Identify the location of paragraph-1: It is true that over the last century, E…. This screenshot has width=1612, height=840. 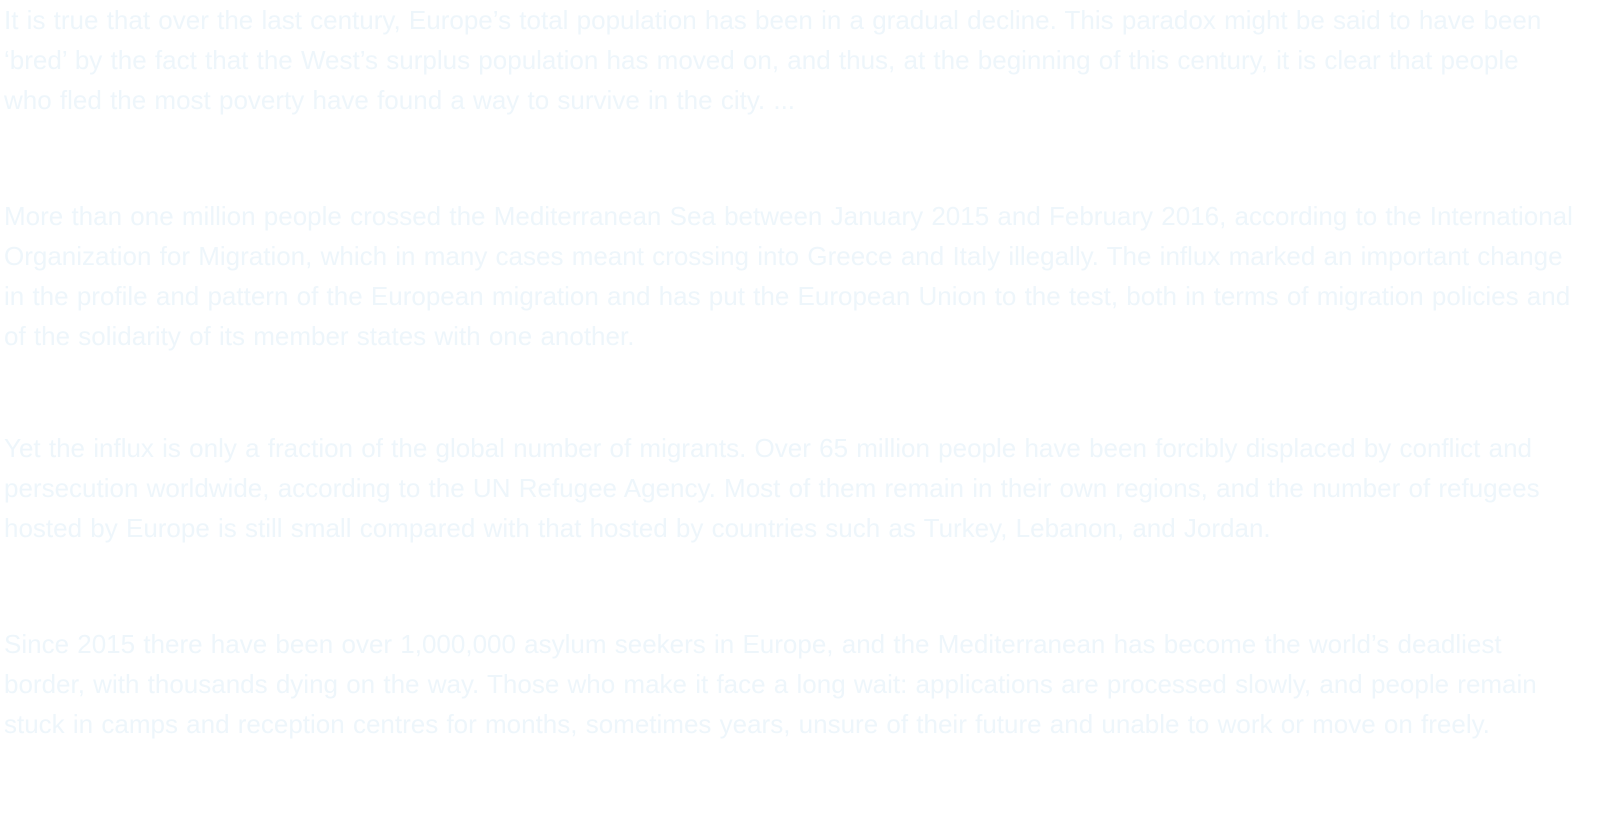
(773, 60).